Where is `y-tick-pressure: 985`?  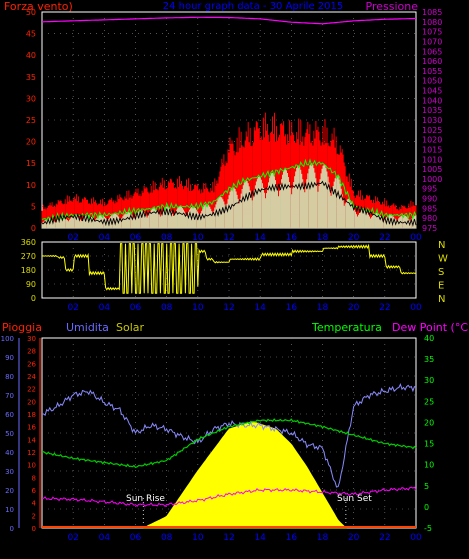 y-tick-pressure: 985 is located at coordinates (429, 208).